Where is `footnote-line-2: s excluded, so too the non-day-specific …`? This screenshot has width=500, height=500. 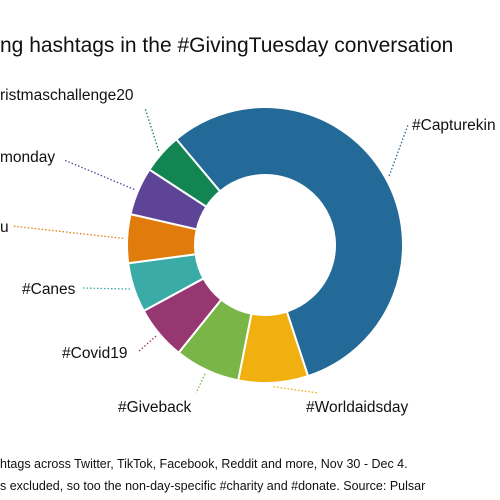 footnote-line-2: s excluded, so too the non-day-specific … is located at coordinates (212, 486).